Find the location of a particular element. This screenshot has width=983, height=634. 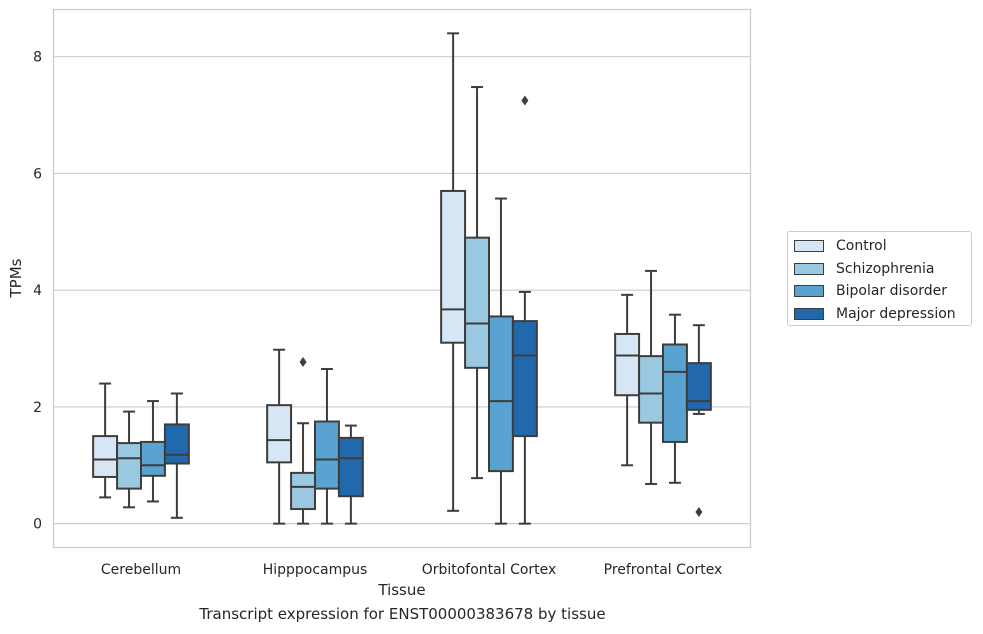

legend-label: Major depression is located at coordinates (896, 313).